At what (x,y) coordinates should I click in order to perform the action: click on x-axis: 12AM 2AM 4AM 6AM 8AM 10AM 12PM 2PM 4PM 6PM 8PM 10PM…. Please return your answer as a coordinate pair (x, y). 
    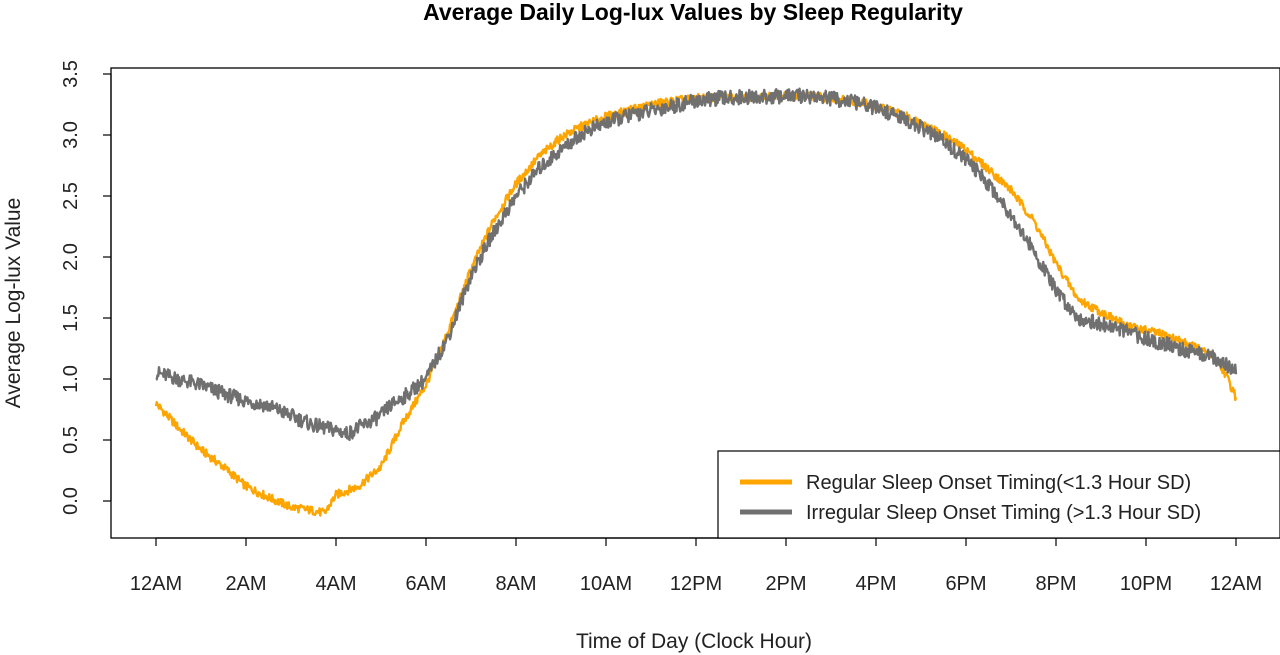
    Looking at the image, I should click on (696, 566).